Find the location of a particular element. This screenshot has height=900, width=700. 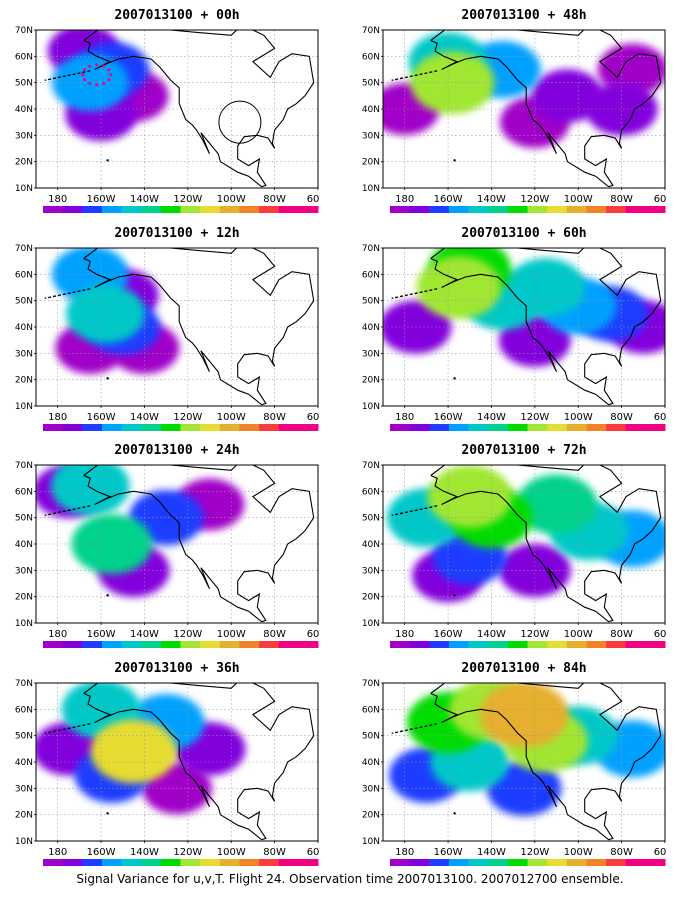

panel-title: 2007013100 + 24h is located at coordinates (177, 450).